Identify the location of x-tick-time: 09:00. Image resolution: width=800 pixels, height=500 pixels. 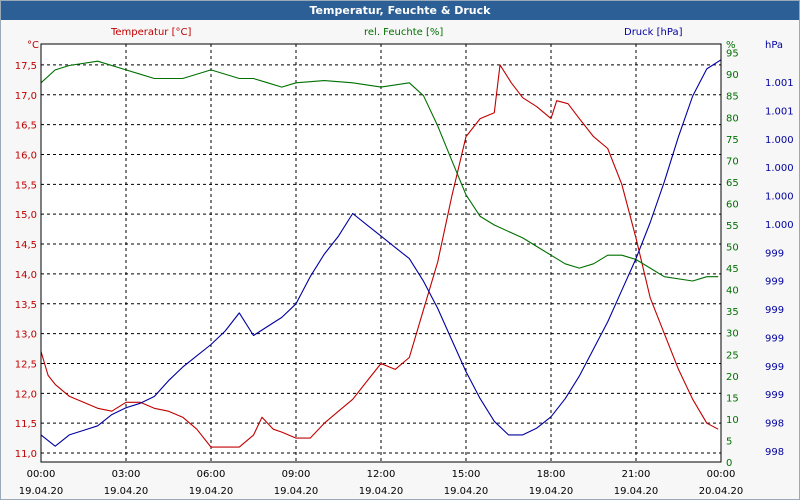
(296, 474).